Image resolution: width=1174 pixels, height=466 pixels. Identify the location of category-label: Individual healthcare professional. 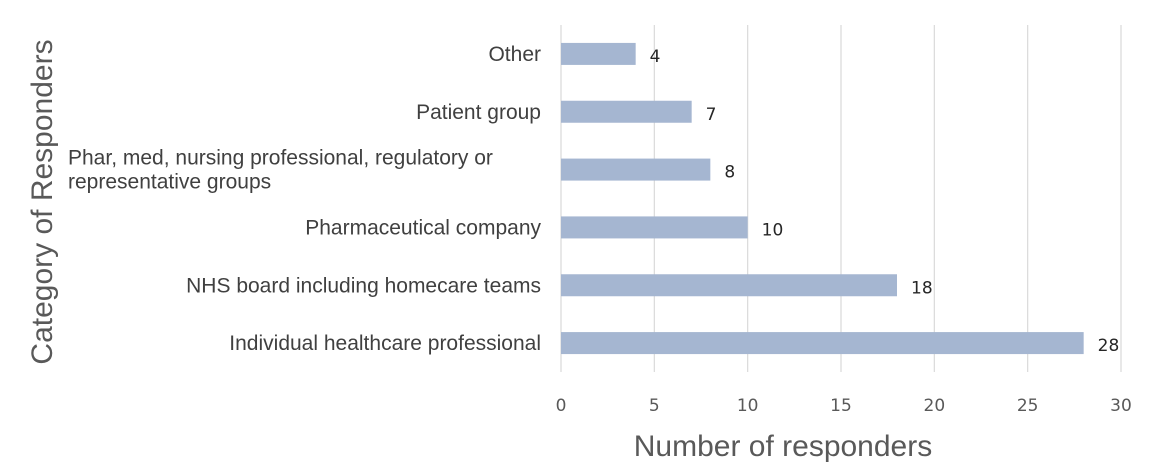
(385, 343).